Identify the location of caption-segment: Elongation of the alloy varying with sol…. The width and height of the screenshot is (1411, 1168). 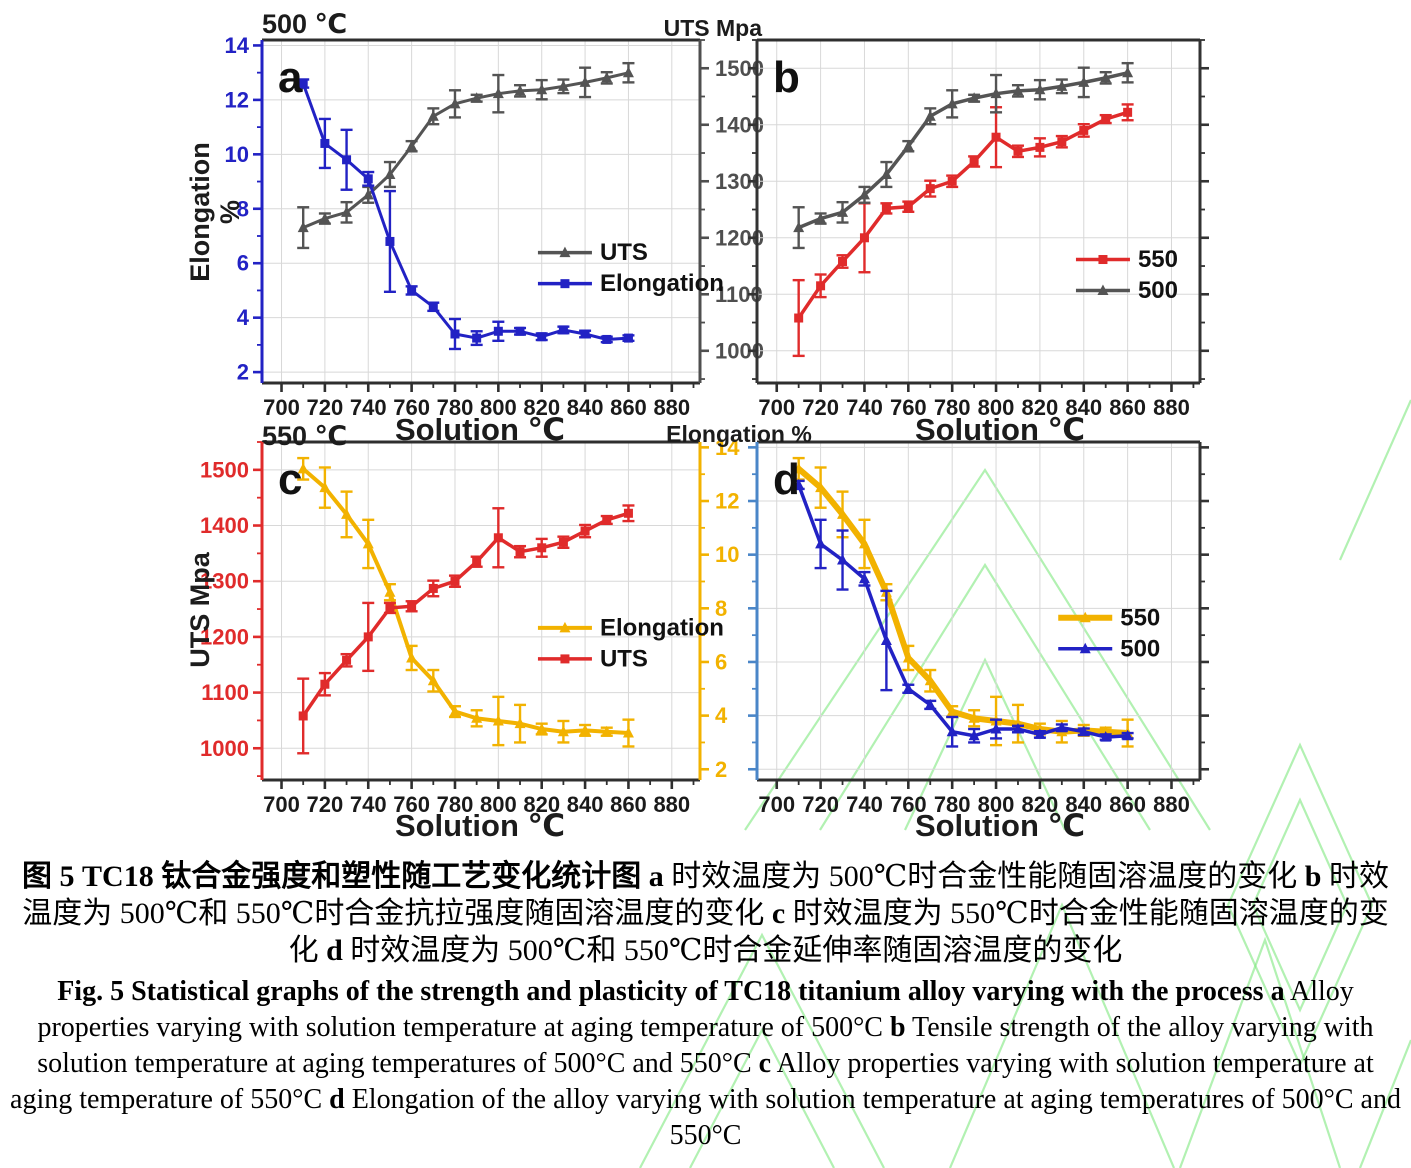
(872, 1117).